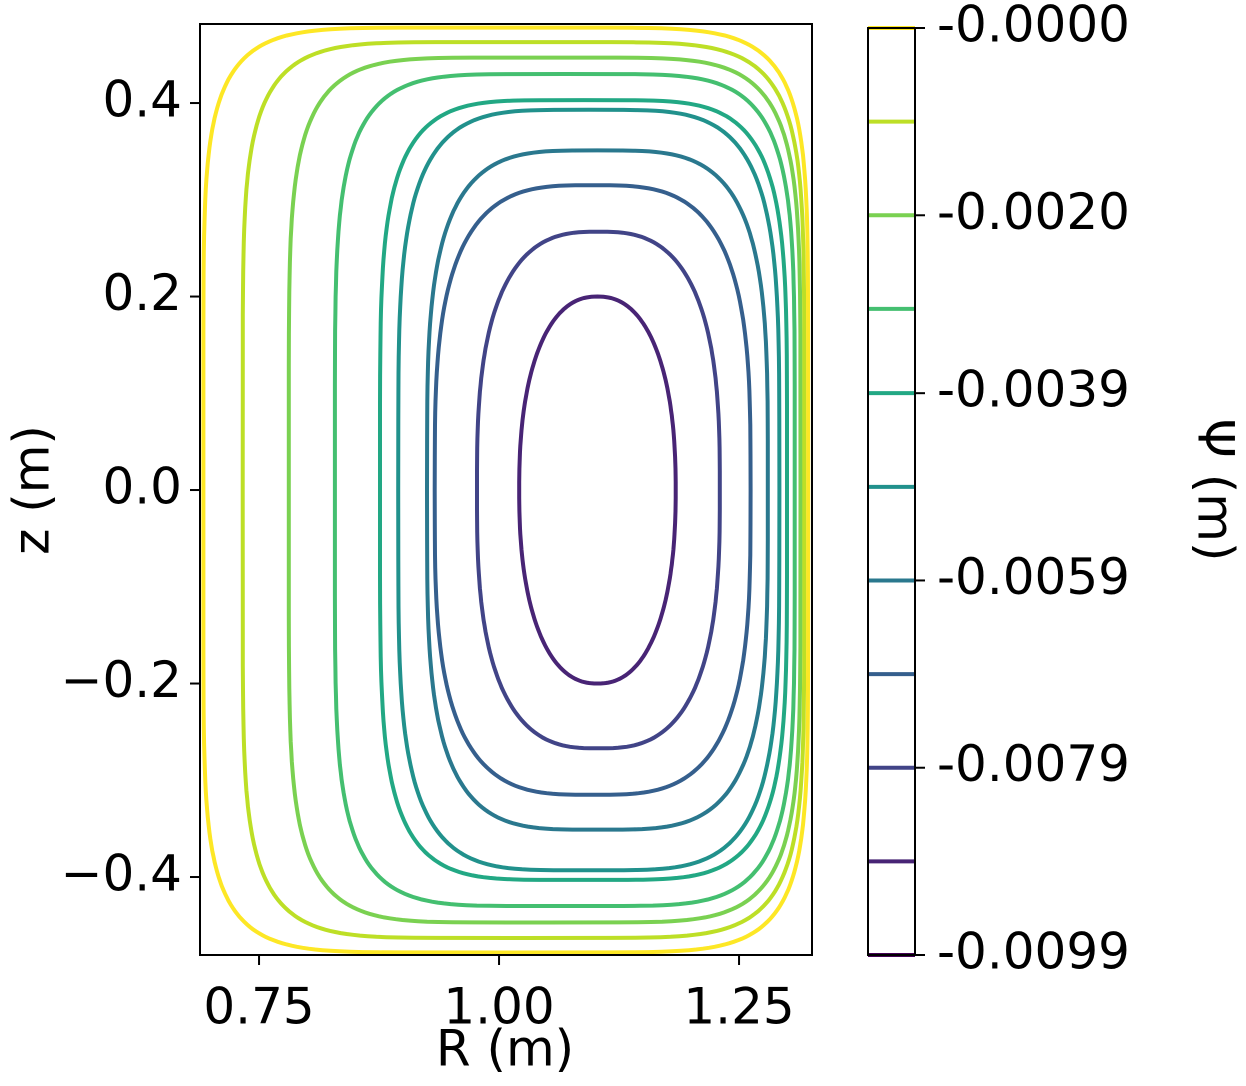 The width and height of the screenshot is (1246, 1086). What do you see at coordinates (1033, 212) in the screenshot?
I see `colorbar-tick-label: -0.0020` at bounding box center [1033, 212].